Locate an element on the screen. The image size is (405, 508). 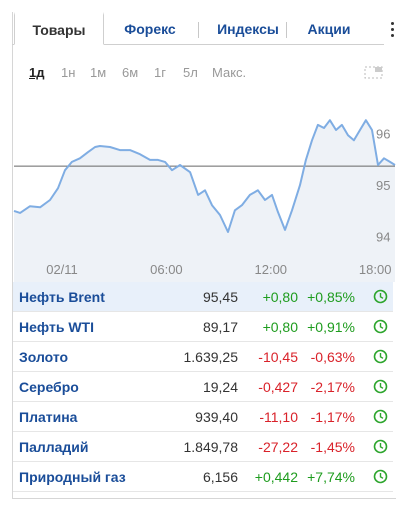
instrument-name: Нефть Brent is located at coordinates (62, 297).